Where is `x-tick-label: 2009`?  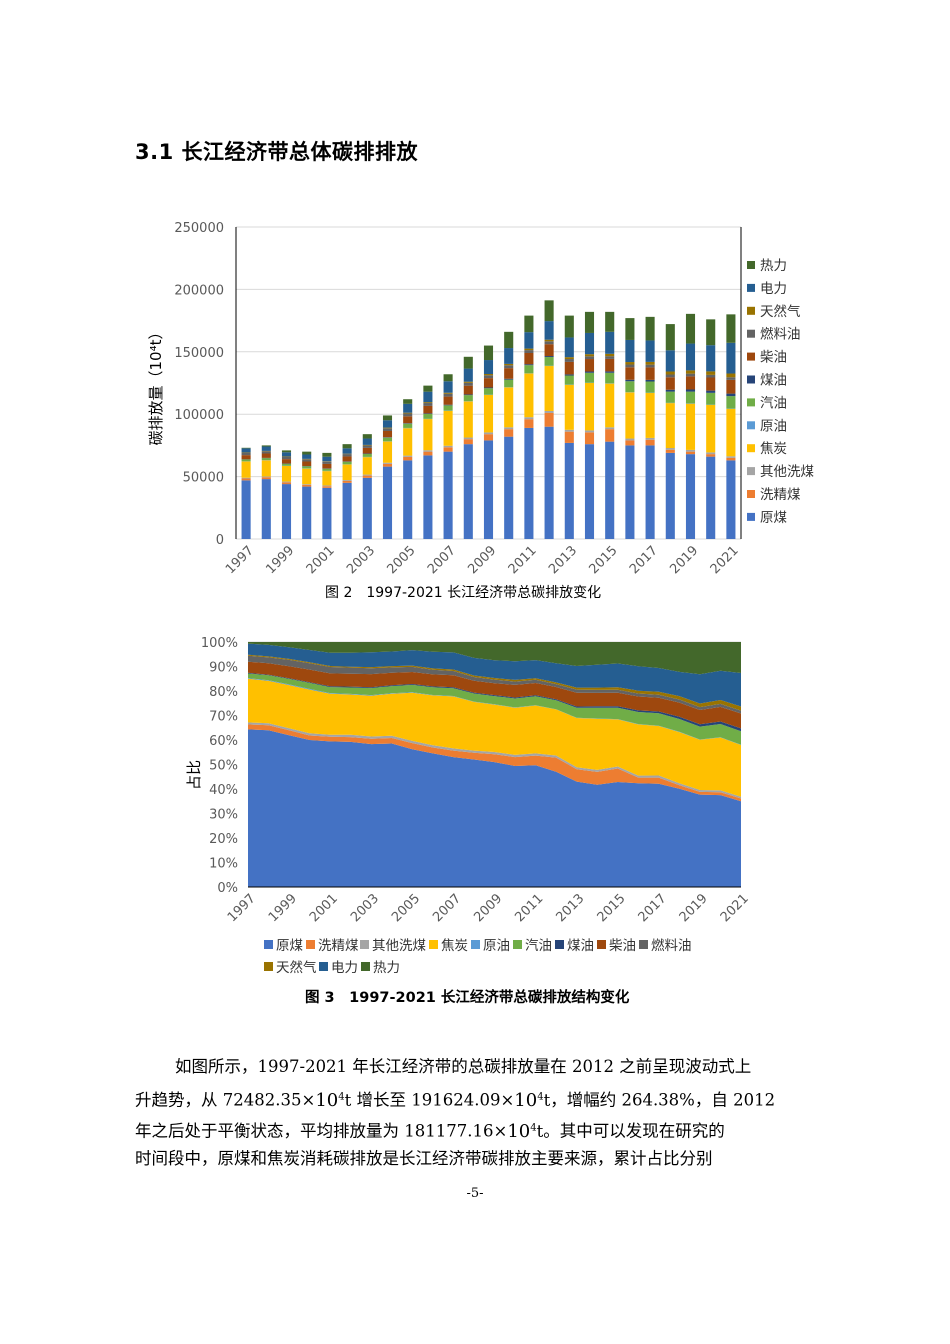
x-tick-label: 2009 is located at coordinates (488, 908).